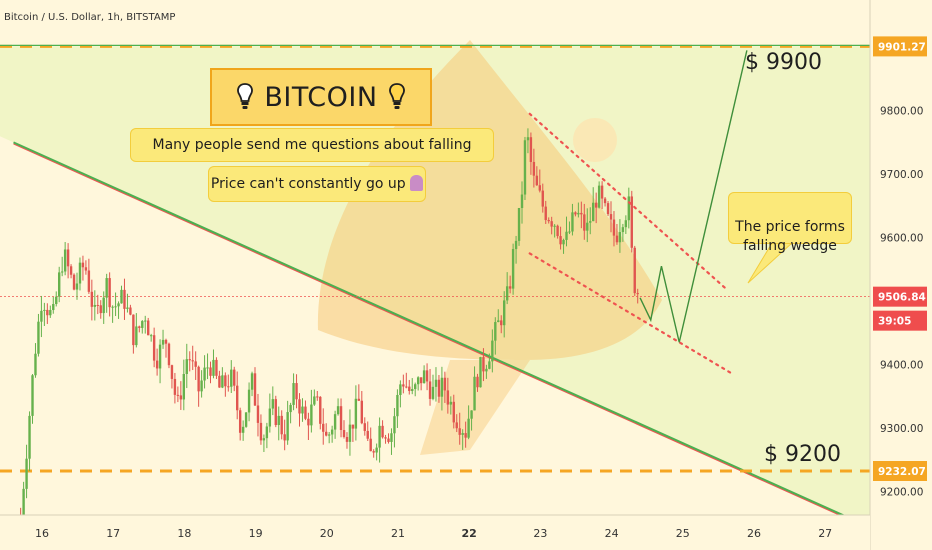 This screenshot has height=550, width=932. I want to click on countdown-tag: 39:05, so click(894, 322).